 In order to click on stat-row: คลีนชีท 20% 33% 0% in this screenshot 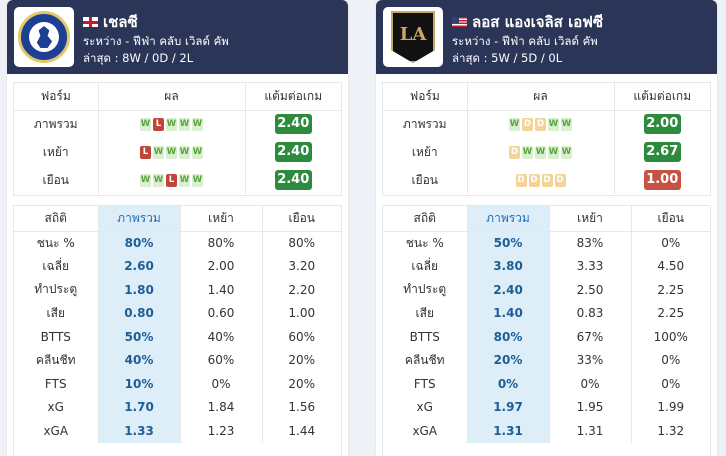, I will do `click(546, 360)`.